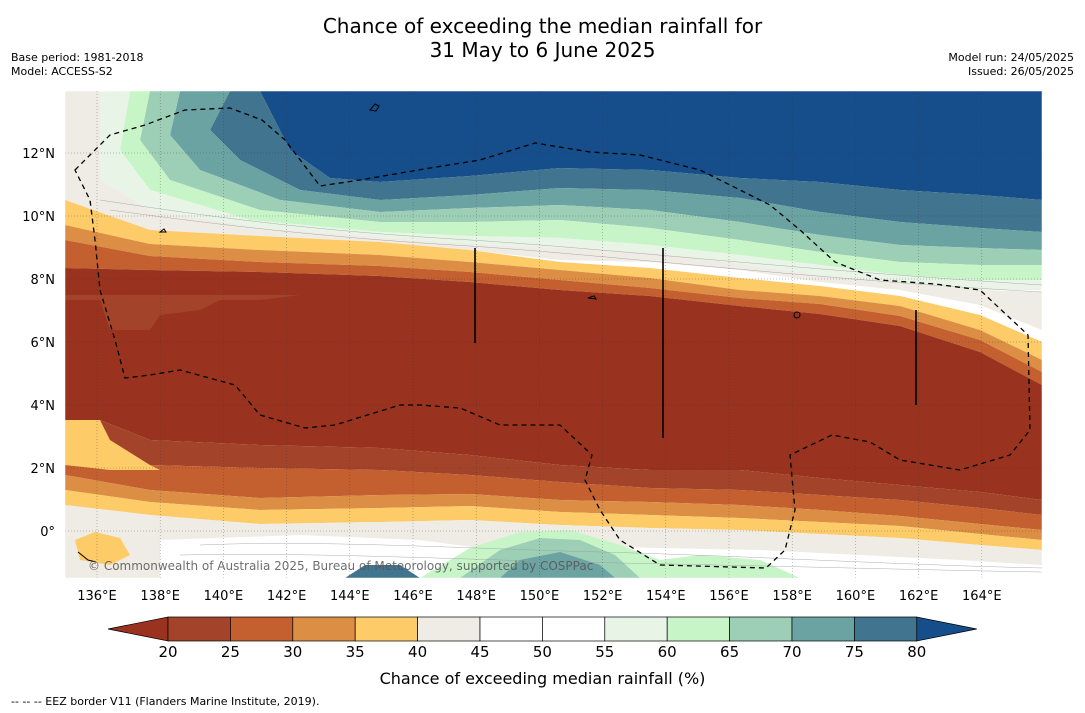 The height and width of the screenshot is (713, 1085). Describe the element at coordinates (1011, 57) in the screenshot. I see `model-run: Model run: 24/05/2025` at that location.